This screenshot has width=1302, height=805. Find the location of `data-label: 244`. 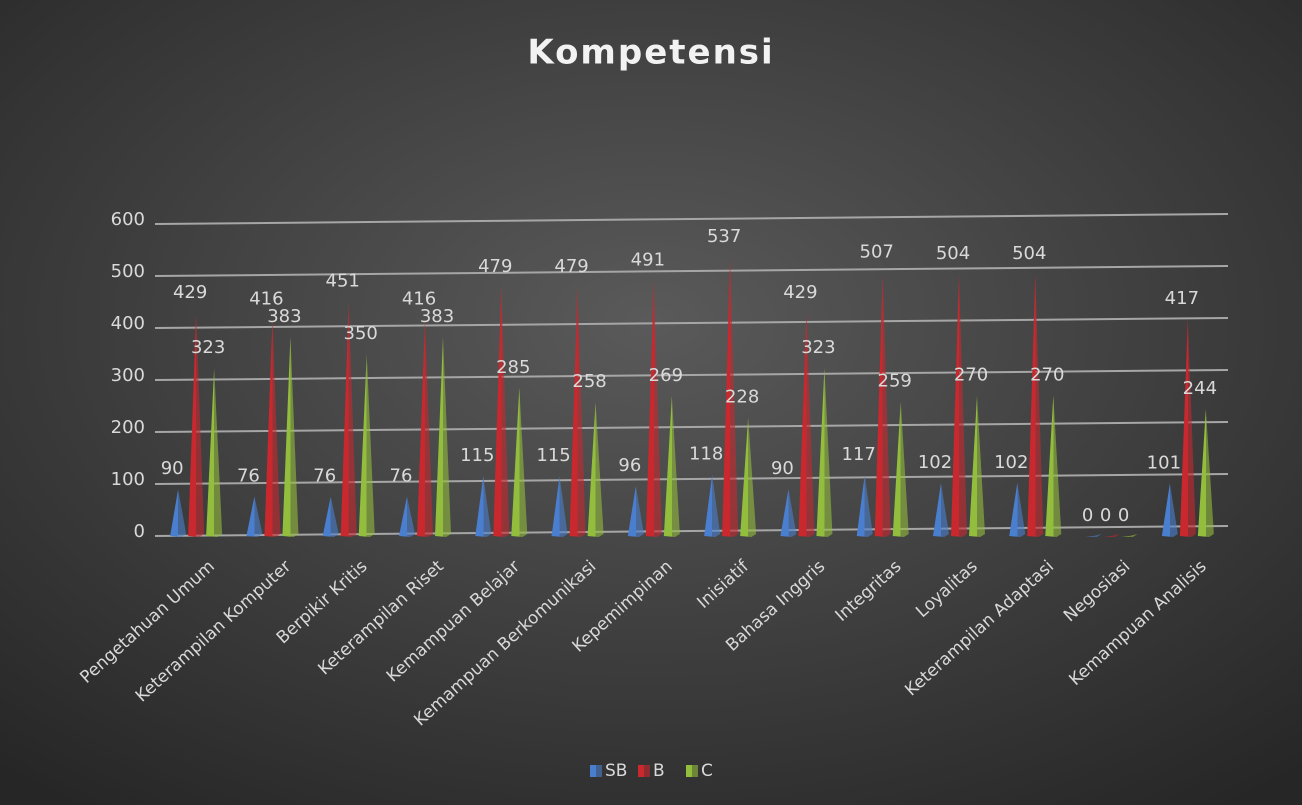

data-label: 244 is located at coordinates (1200, 388).